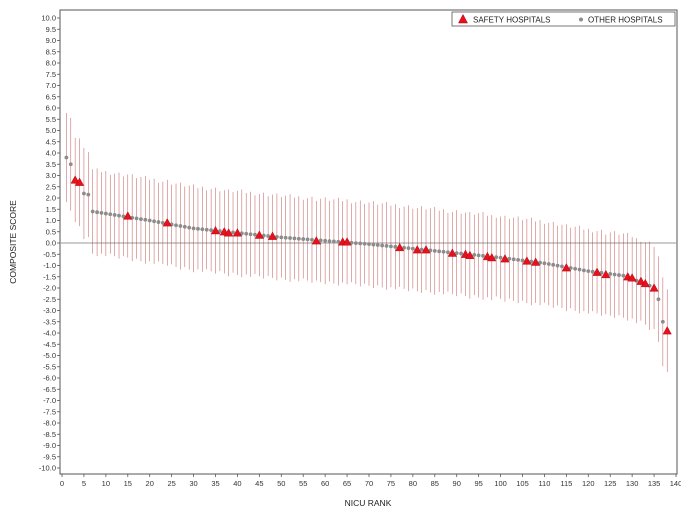 The width and height of the screenshot is (681, 510). What do you see at coordinates (500, 483) in the screenshot?
I see `x-tick-label: 100` at bounding box center [500, 483].